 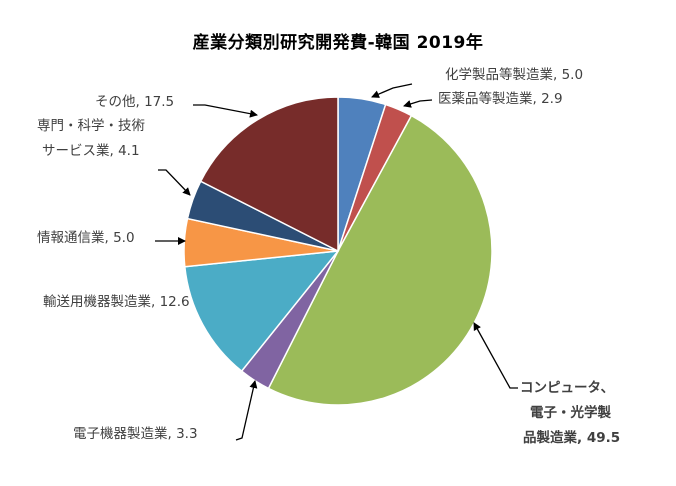 I want to click on chart-title: 産業分類別研究開発費-韓国 2019年, so click(x=338, y=43).